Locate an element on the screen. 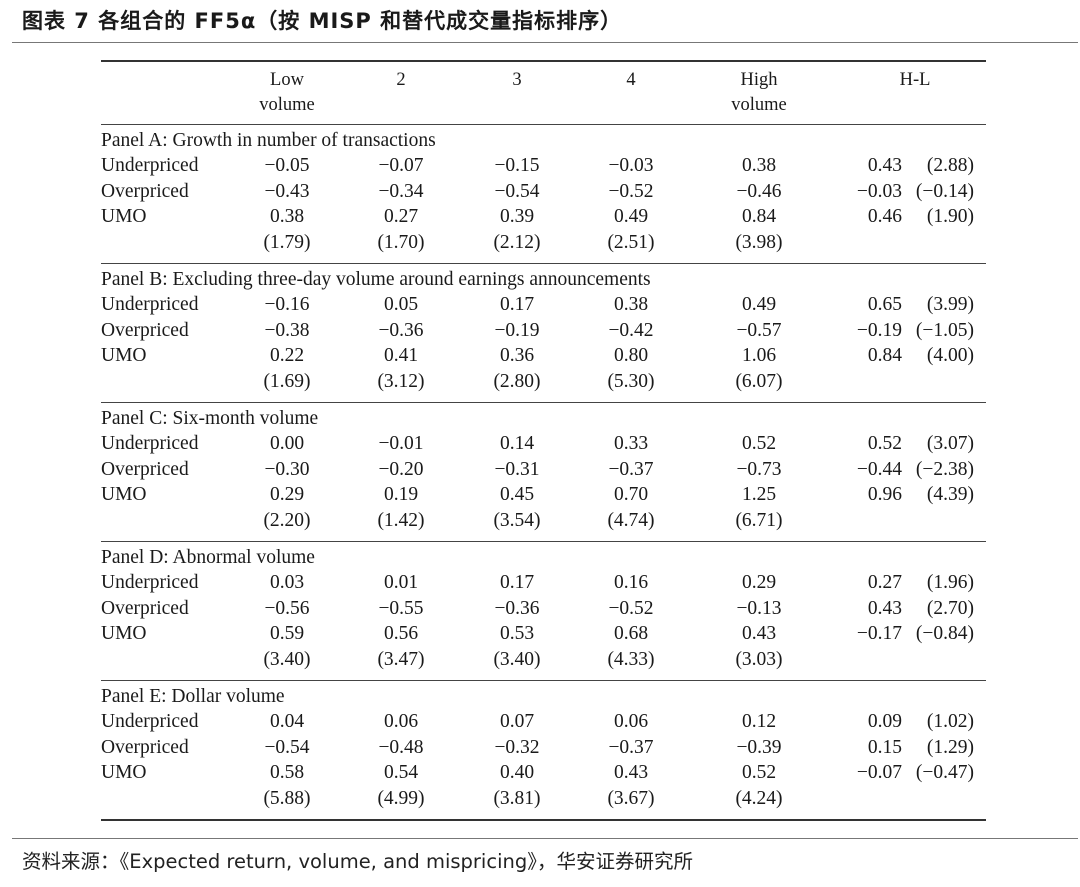 The height and width of the screenshot is (887, 1080). table-cell: (3.54) is located at coordinates (517, 520).